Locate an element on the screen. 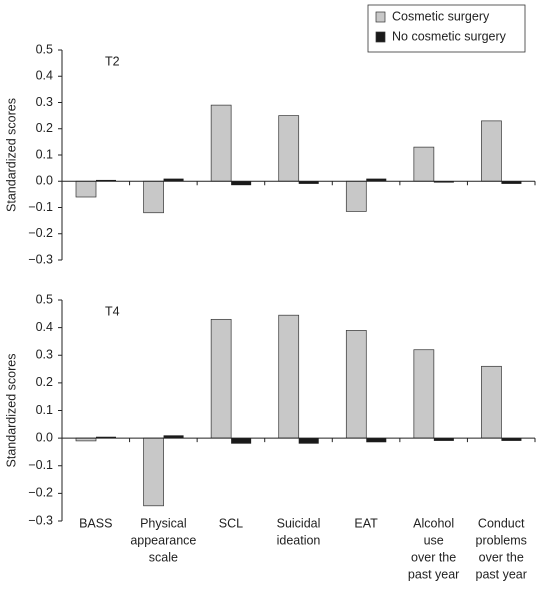 The width and height of the screenshot is (538, 590). x-tick-label: Suicidal is located at coordinates (299, 523).